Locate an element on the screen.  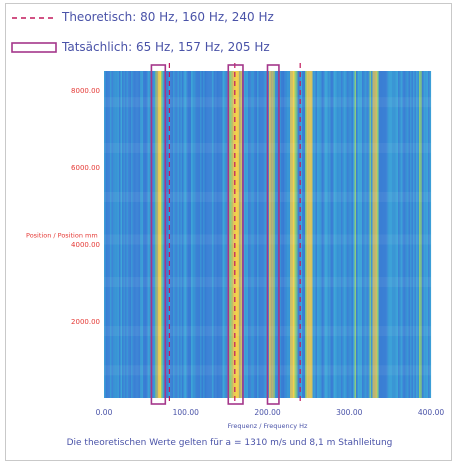
y-tick-label: 2000.00 is located at coordinates (85, 322).